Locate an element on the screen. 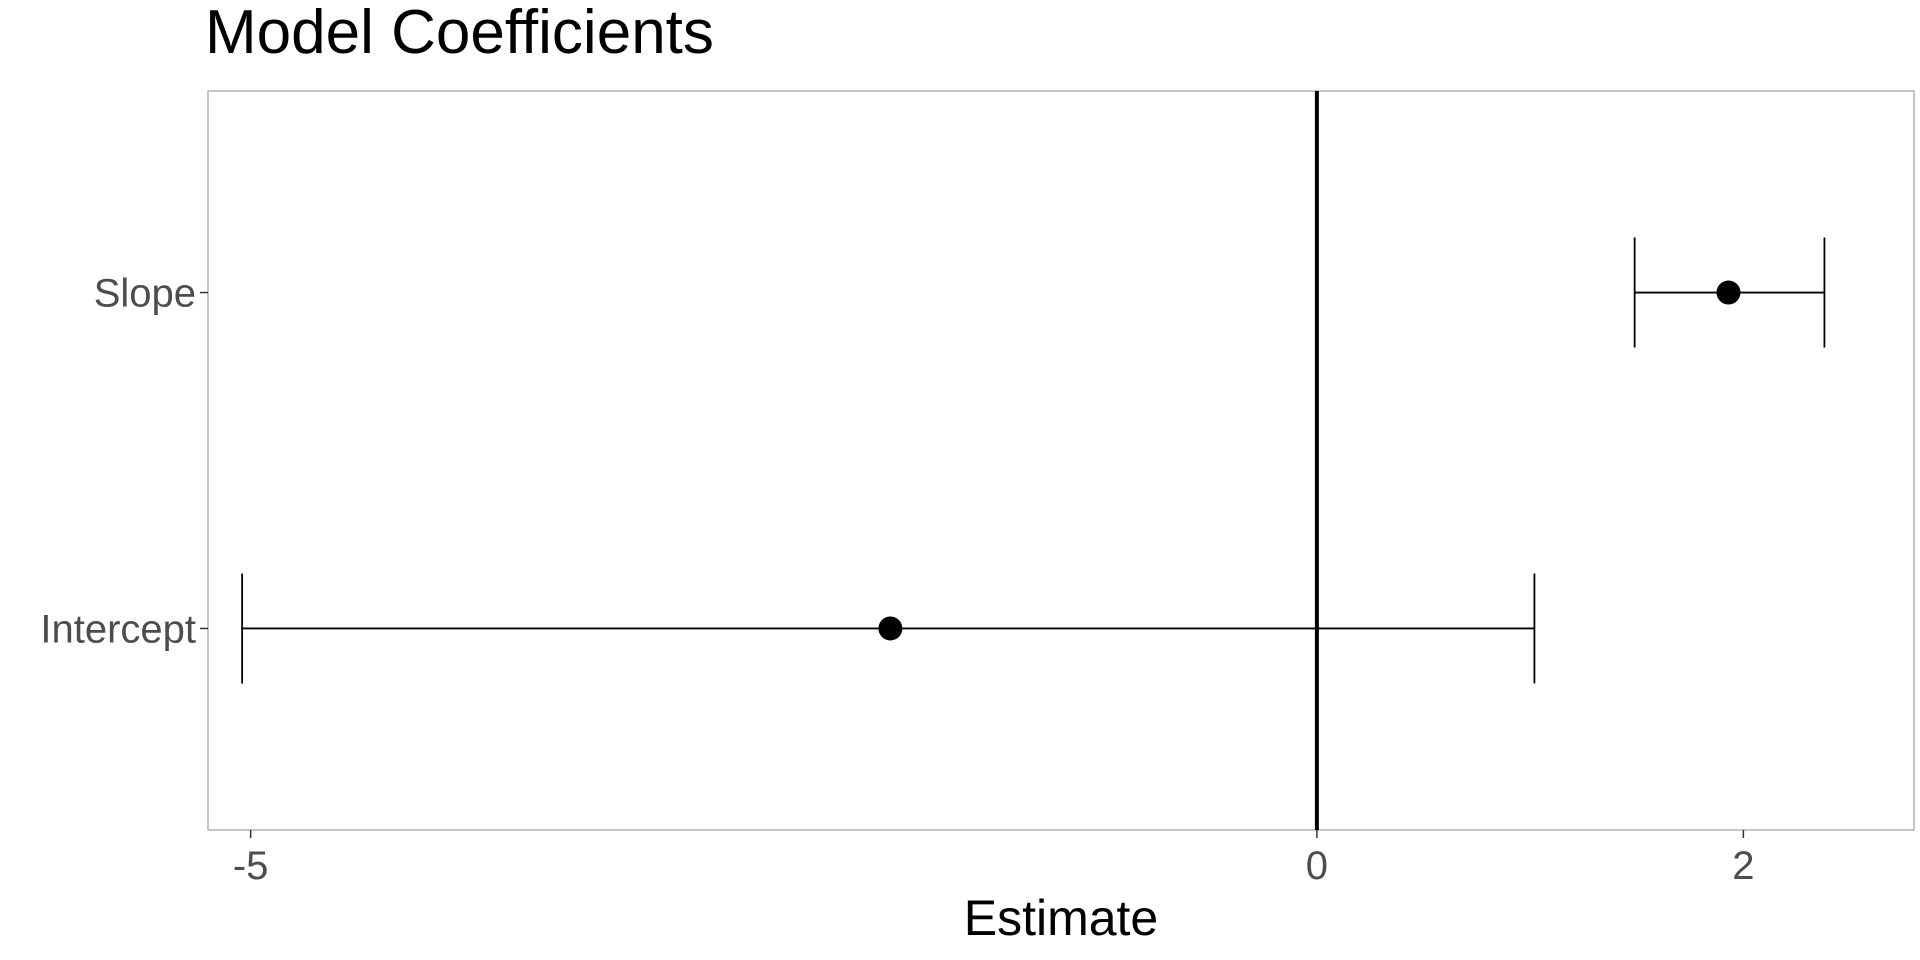  x-tick-label: 0 is located at coordinates (1317, 866).